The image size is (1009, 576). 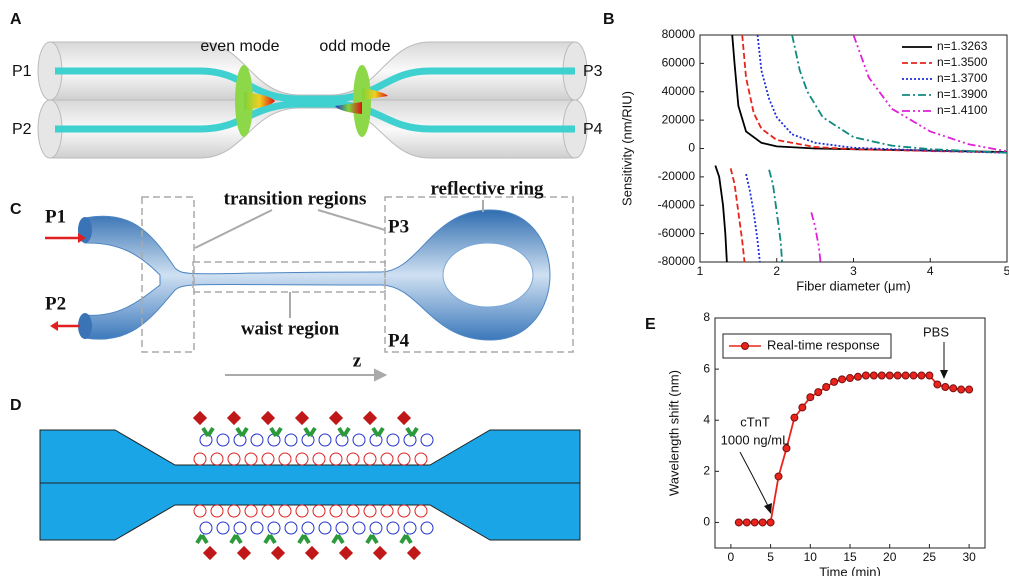 I want to click on y-tick-label: 0, so click(x=706, y=522).